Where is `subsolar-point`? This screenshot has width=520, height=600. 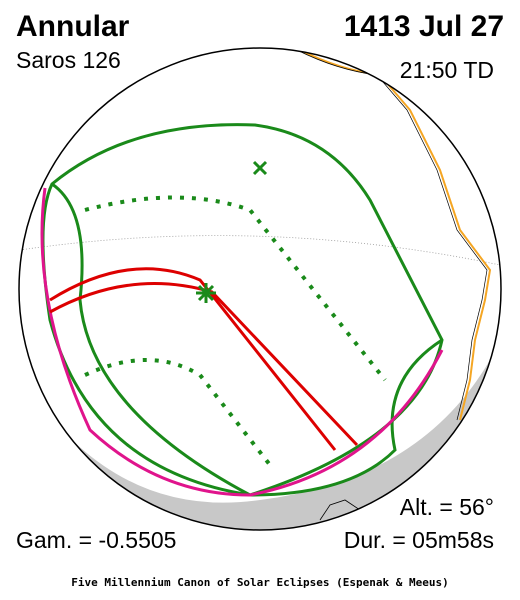 subsolar-point is located at coordinates (260, 168).